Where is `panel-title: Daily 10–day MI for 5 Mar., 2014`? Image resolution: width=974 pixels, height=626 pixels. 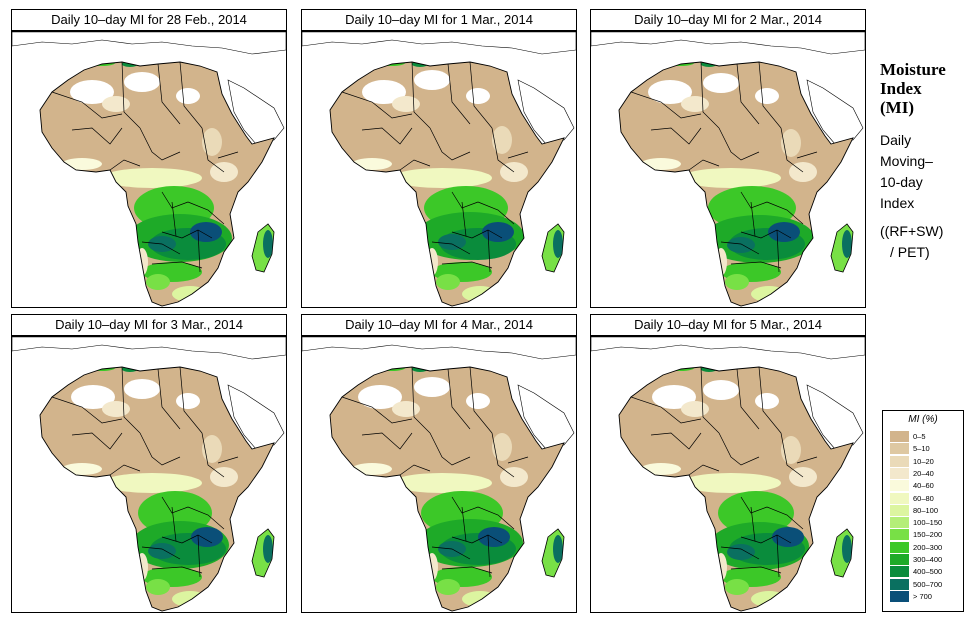
panel-title: Daily 10–day MI for 5 Mar., 2014 is located at coordinates (728, 325).